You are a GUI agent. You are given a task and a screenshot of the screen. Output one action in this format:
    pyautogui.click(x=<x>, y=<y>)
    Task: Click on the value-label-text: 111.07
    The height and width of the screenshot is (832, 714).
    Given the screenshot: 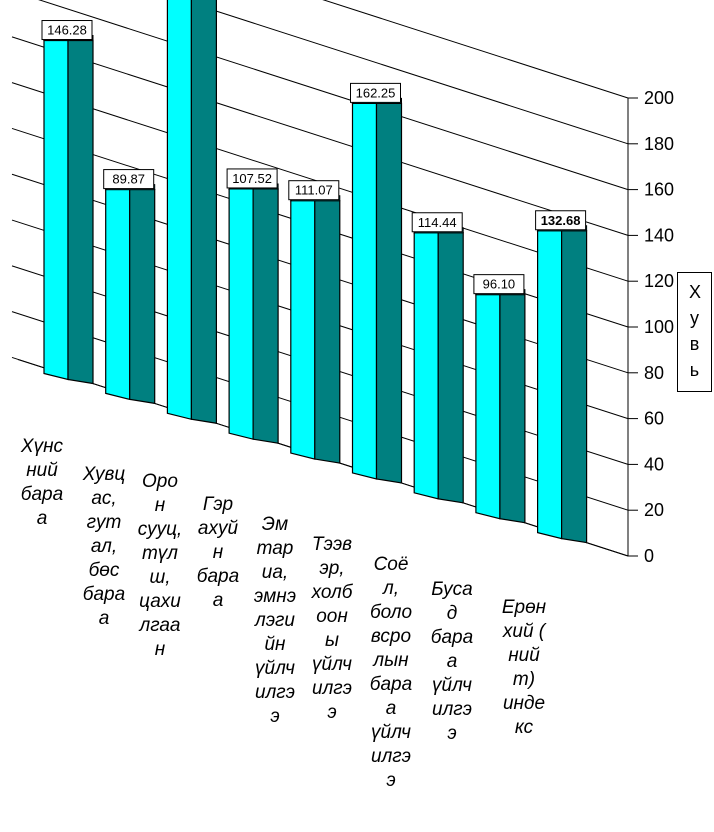 What is the action you would take?
    pyautogui.click(x=314, y=190)
    